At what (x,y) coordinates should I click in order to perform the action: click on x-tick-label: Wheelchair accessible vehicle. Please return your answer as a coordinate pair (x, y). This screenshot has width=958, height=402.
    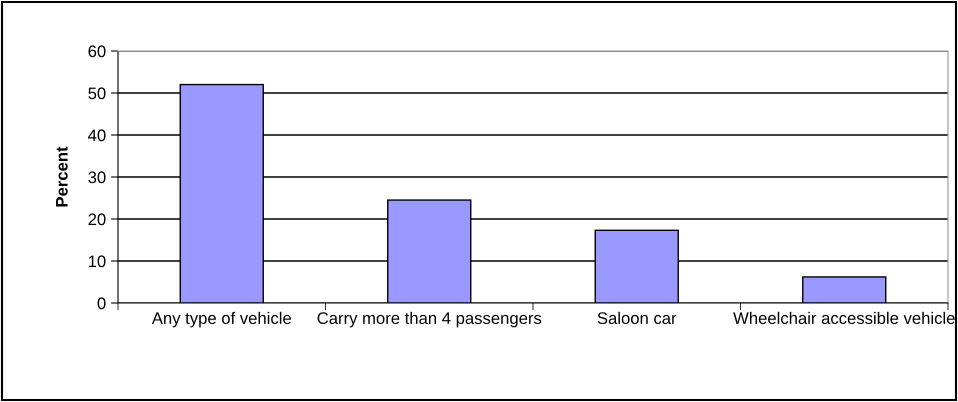
    Looking at the image, I should click on (844, 318).